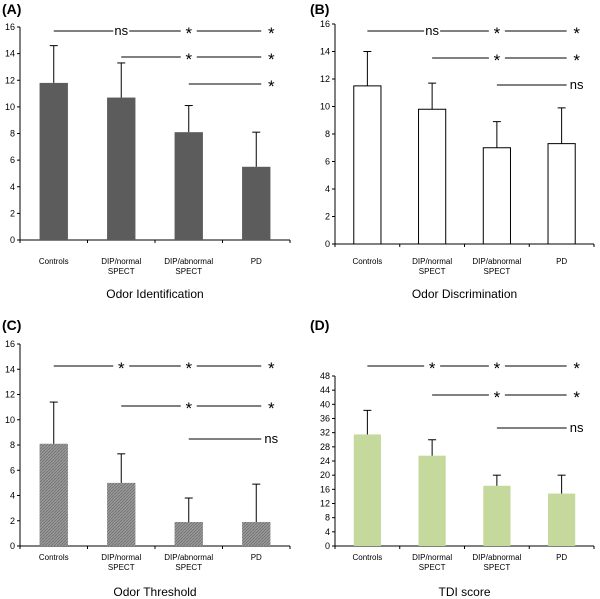 The width and height of the screenshot is (600, 599). I want to click on panel-label: (A), so click(11, 9).